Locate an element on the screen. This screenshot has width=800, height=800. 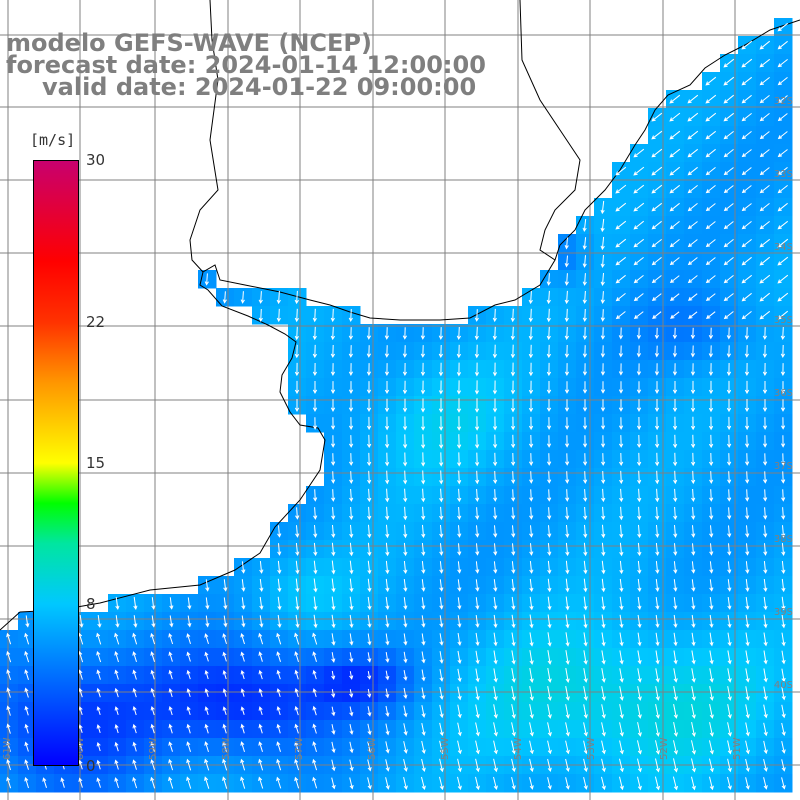
longitude-label: 52W is located at coordinates (664, 748).